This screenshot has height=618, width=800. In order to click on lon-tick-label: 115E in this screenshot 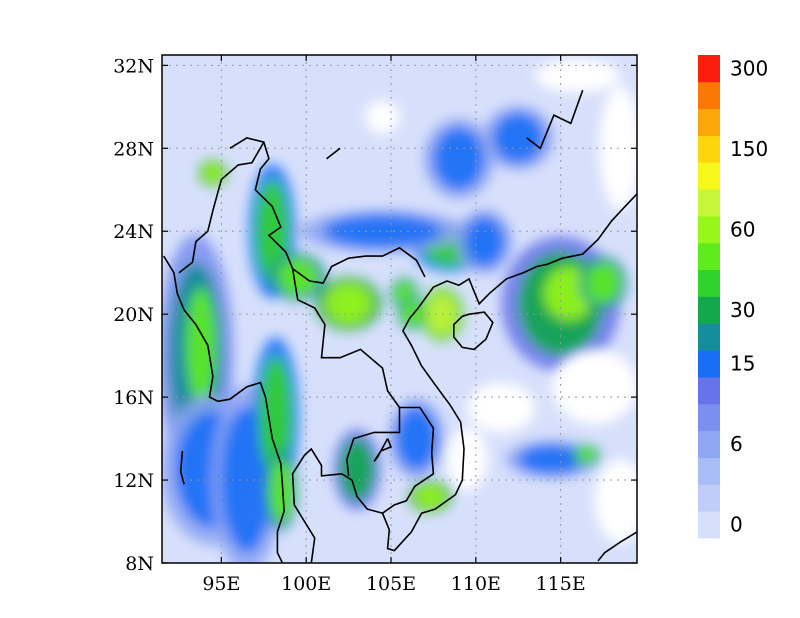, I will do `click(561, 584)`.